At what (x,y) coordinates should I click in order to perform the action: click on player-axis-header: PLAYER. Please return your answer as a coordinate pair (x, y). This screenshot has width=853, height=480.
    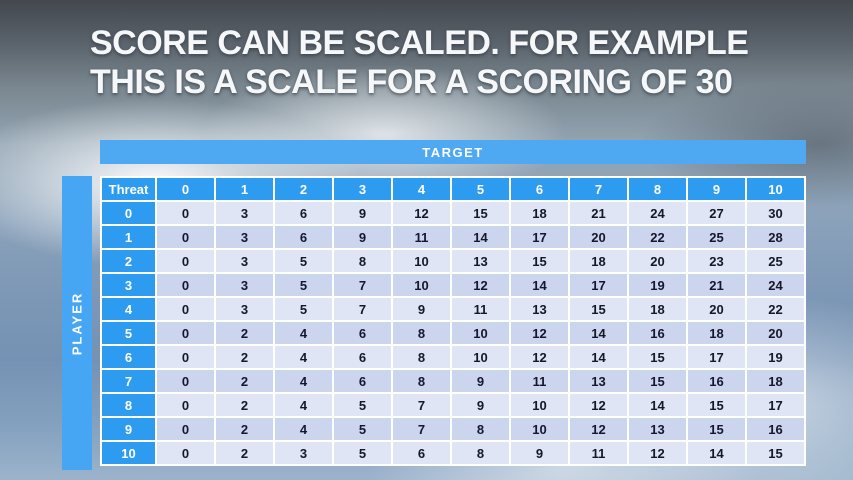
    Looking at the image, I should click on (77, 323).